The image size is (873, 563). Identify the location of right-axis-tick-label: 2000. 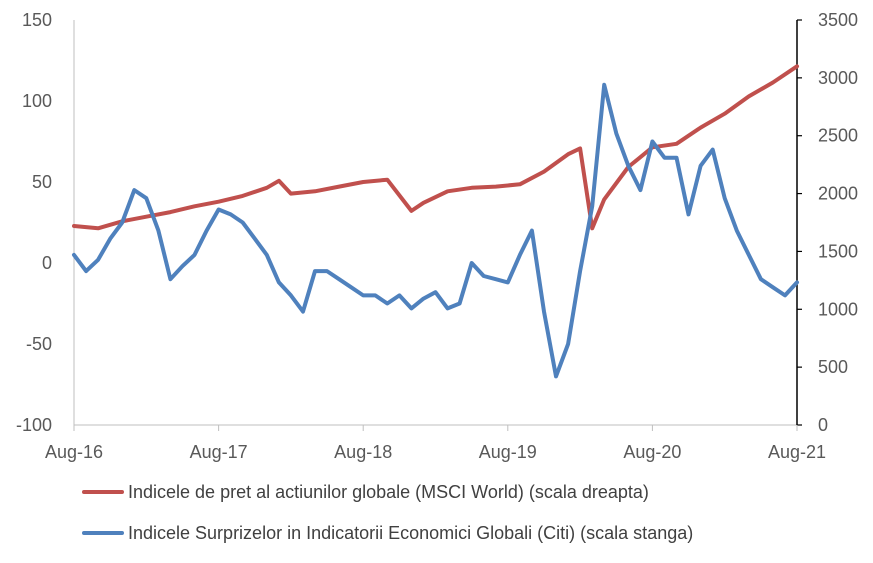
(838, 194).